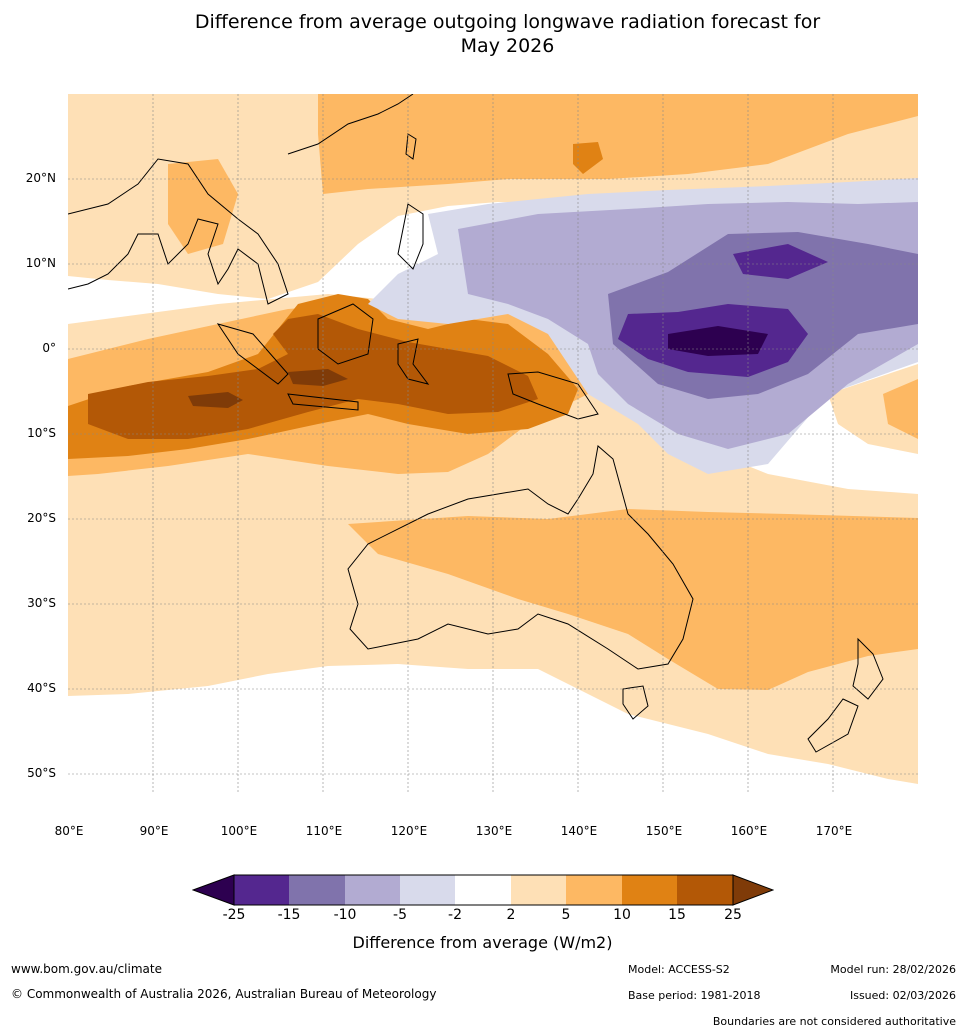  I want to click on philippines-coastline, so click(410, 236).